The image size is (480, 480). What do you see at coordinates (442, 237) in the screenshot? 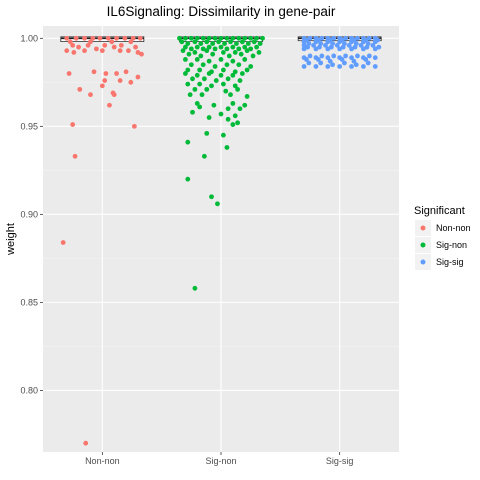
I see `legend: Significant Non-non Sig-non Sig-sig` at bounding box center [442, 237].